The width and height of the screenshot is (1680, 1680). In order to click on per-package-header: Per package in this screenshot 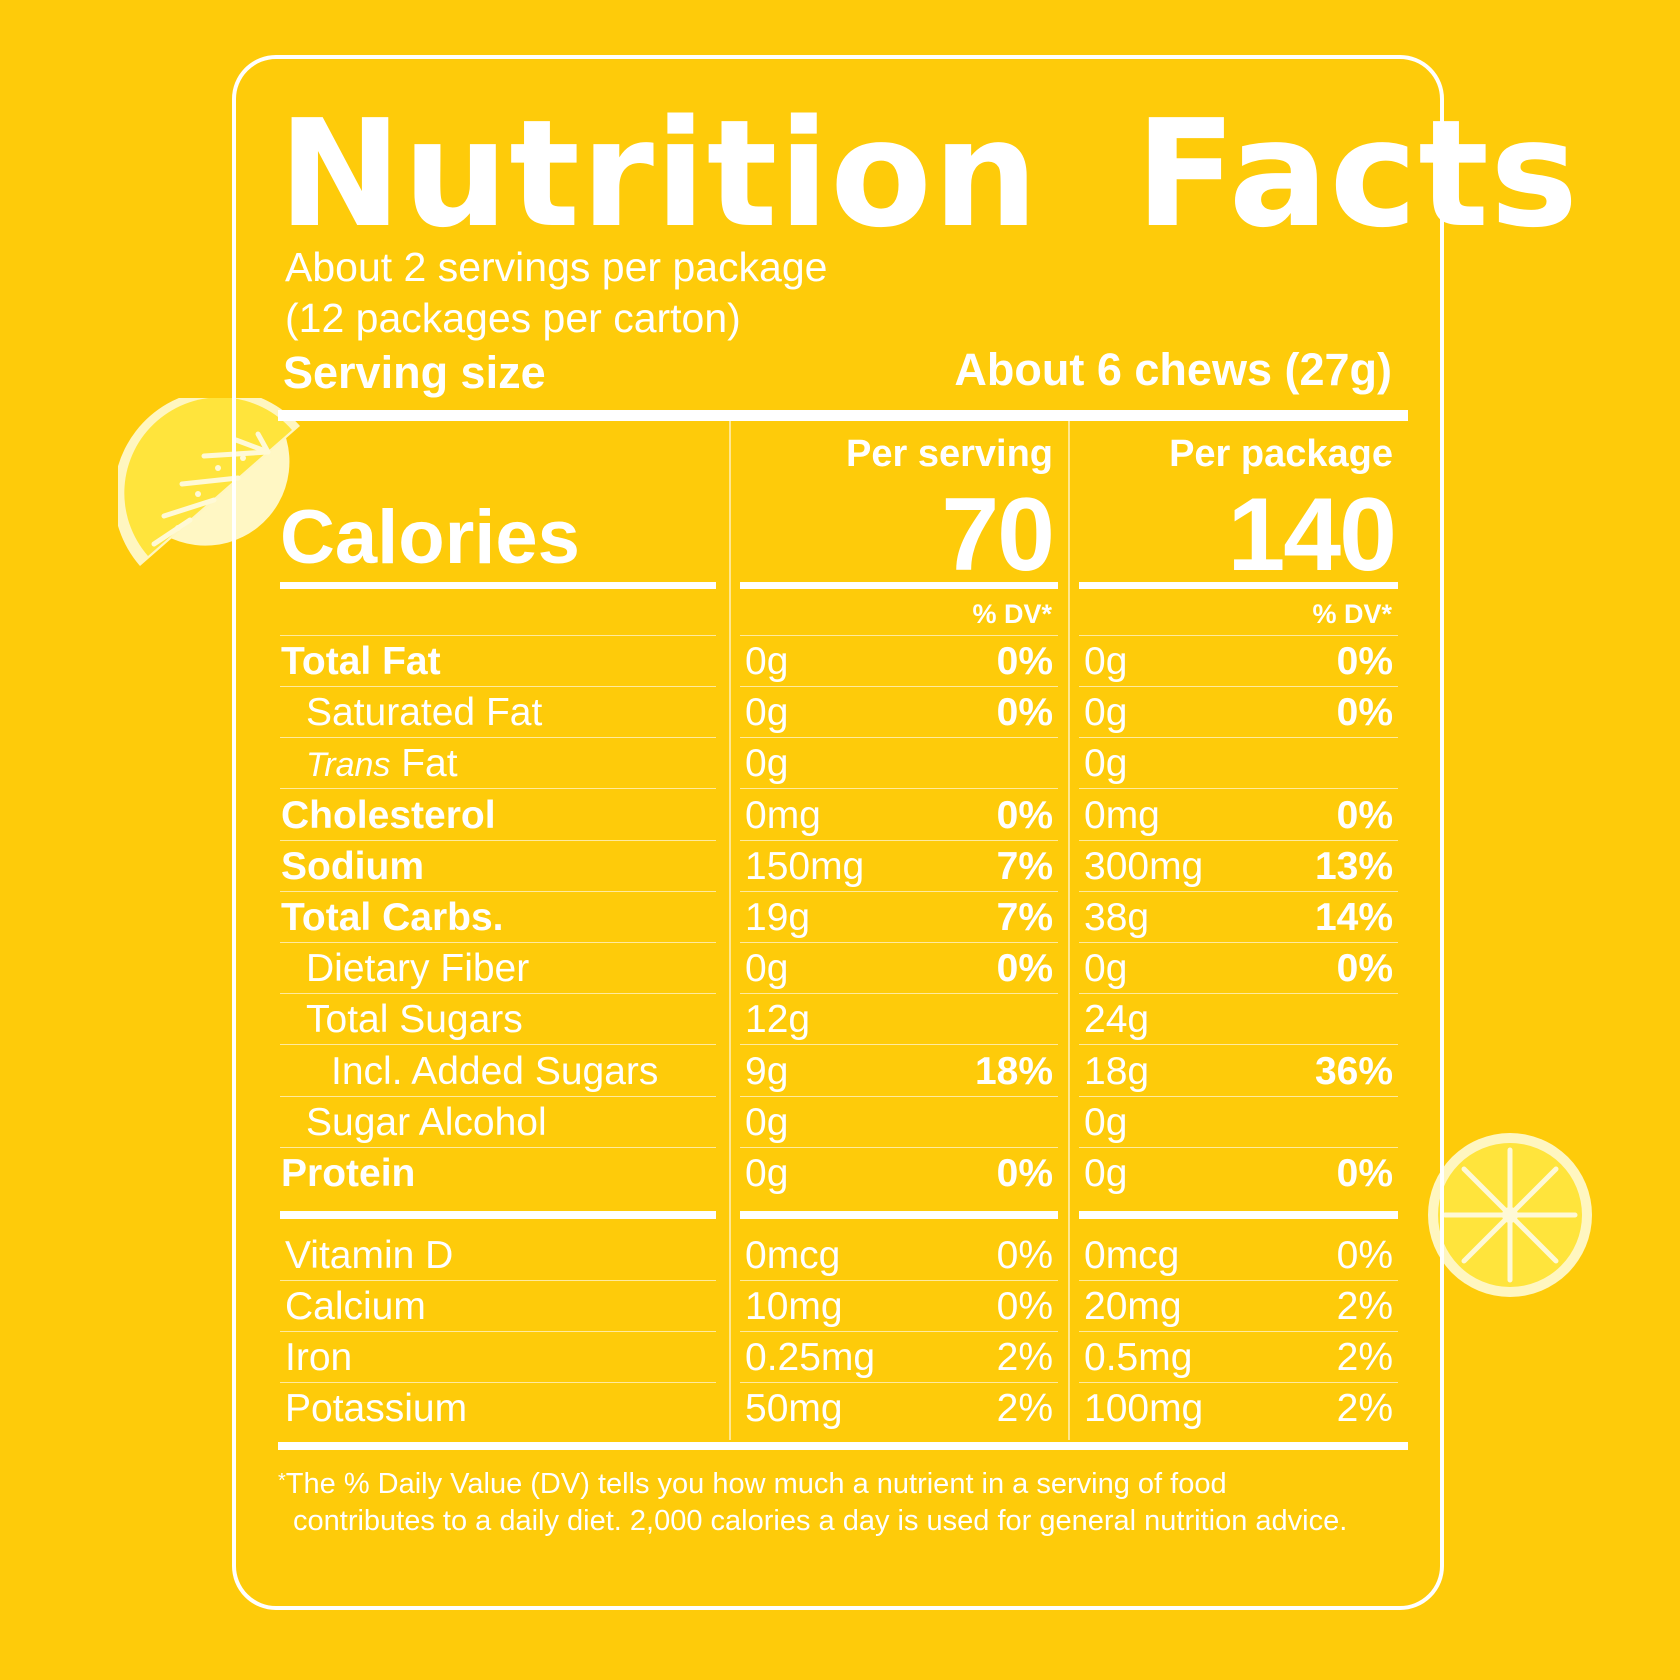, I will do `click(1281, 454)`.